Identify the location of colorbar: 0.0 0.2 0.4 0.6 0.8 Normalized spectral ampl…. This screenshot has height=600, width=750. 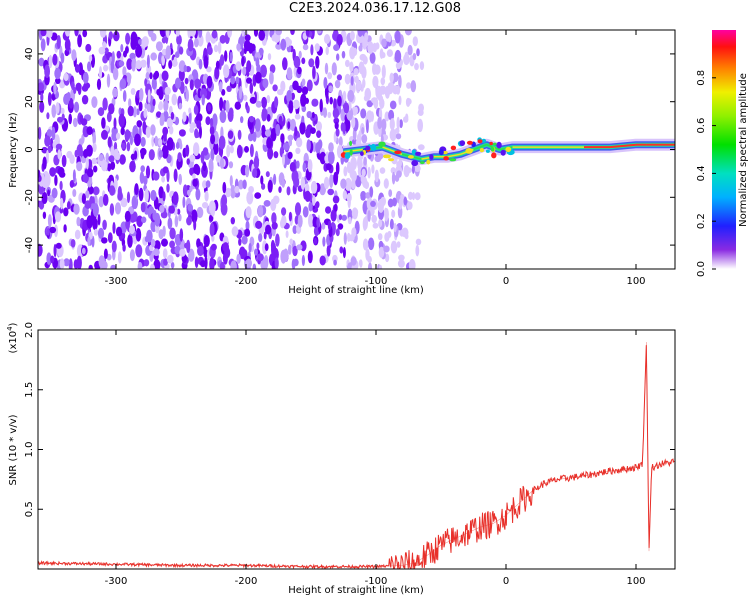
(722, 153).